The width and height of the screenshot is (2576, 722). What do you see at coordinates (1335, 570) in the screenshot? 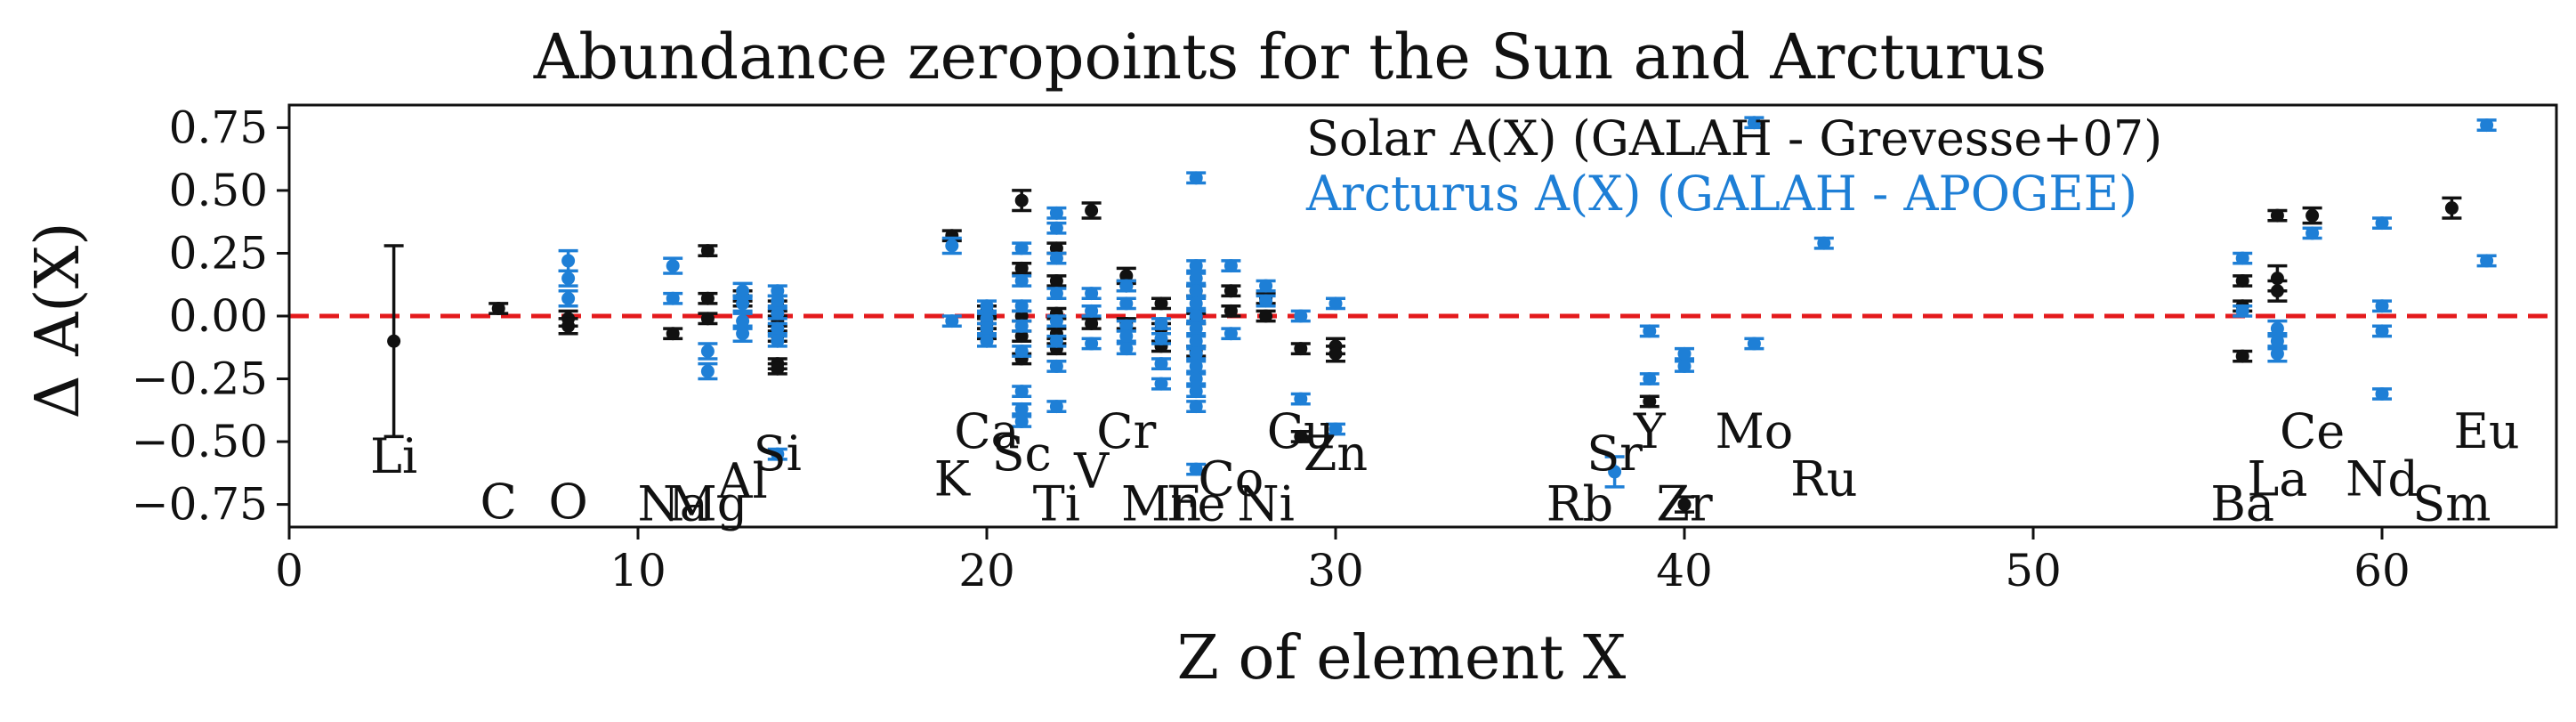
I see `x-tick-label: 30` at bounding box center [1335, 570].